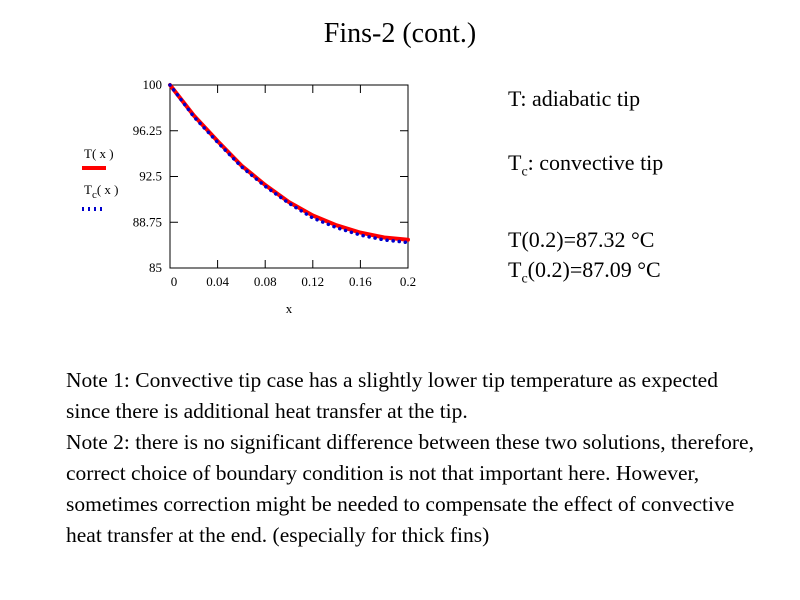  What do you see at coordinates (217, 281) in the screenshot?
I see `x-tick-label-1: 0.04` at bounding box center [217, 281].